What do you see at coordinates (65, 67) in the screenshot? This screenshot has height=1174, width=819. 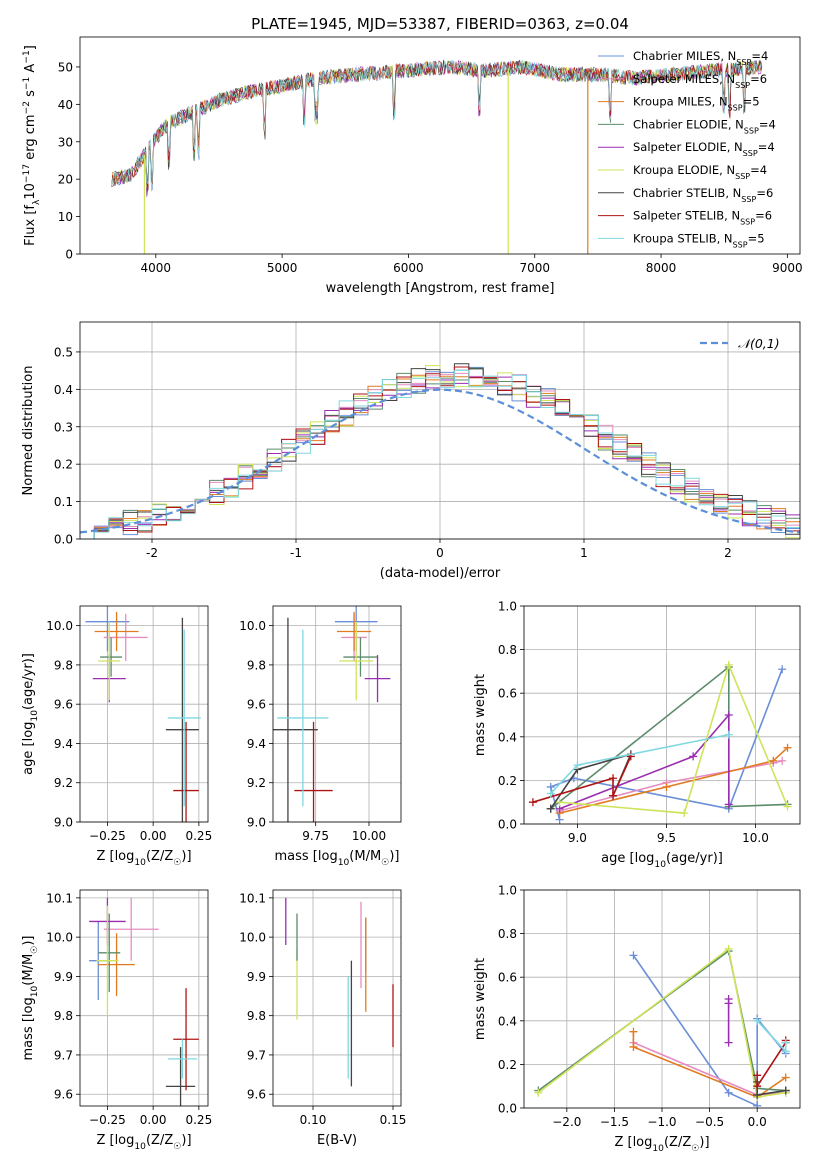 I see `y-tick-label: 50` at bounding box center [65, 67].